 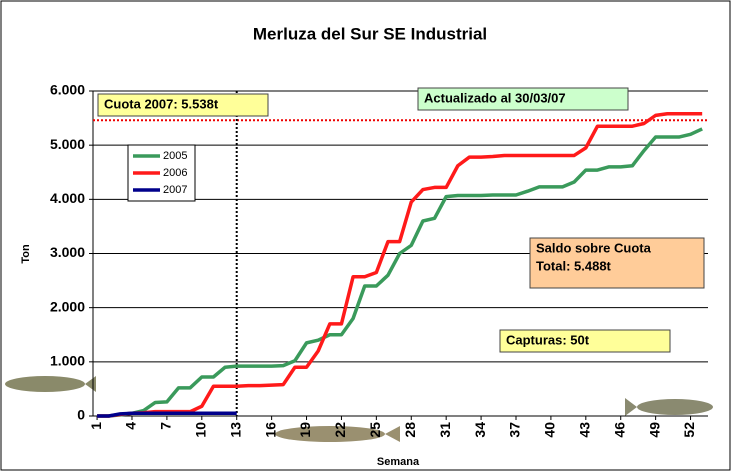 I want to click on series-line, so click(x=167, y=414).